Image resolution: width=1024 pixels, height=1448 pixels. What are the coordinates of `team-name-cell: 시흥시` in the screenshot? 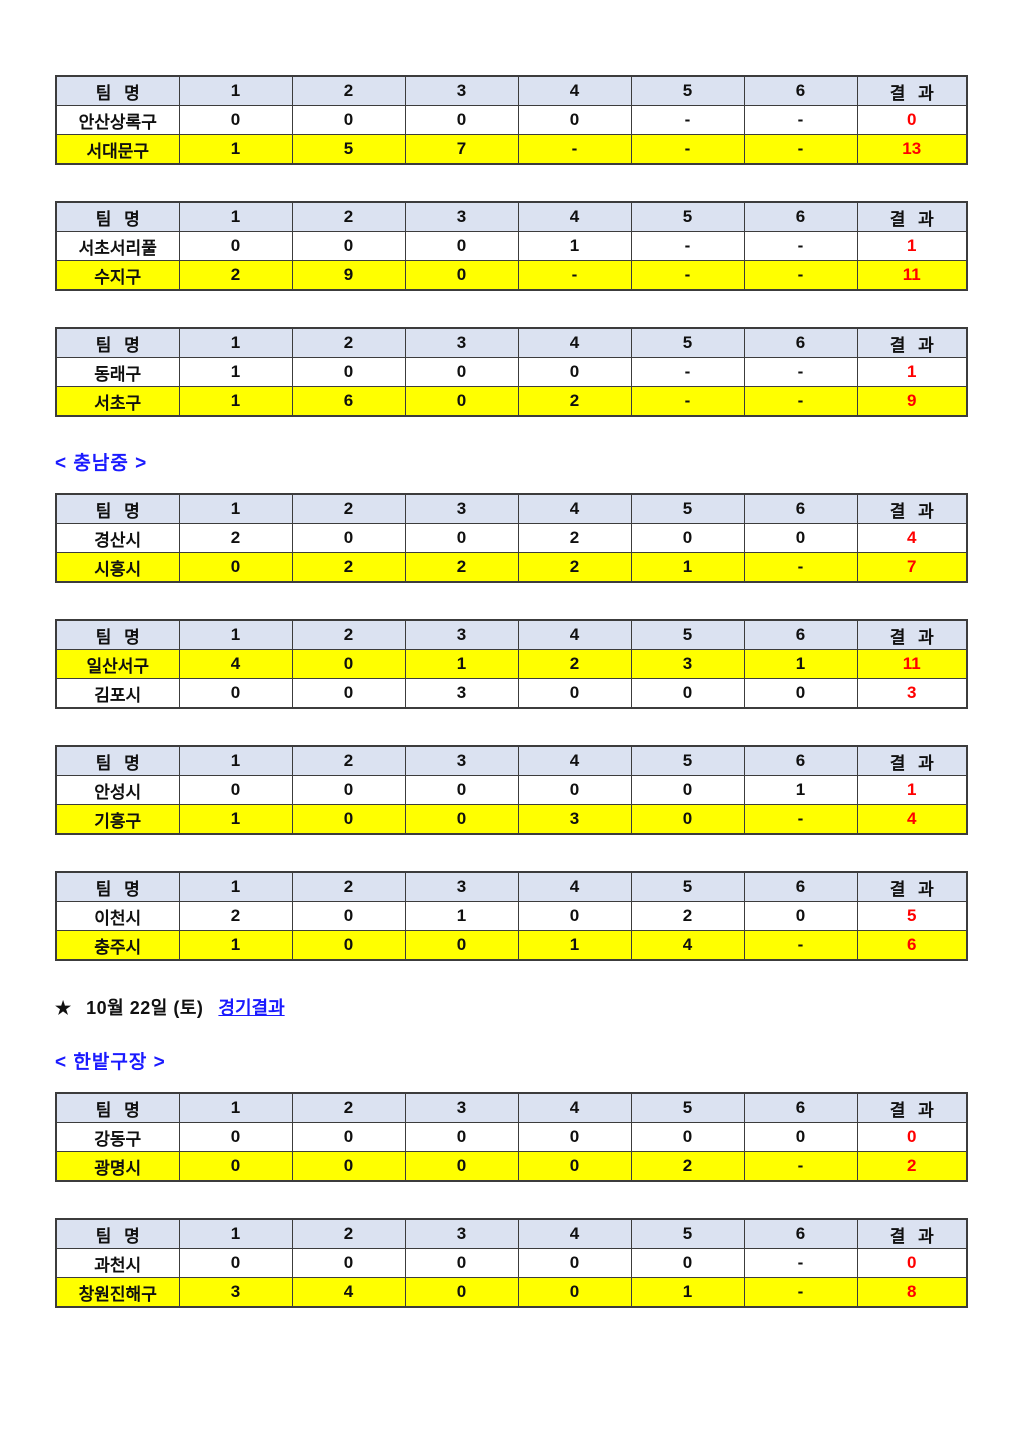 It's located at (117, 567).